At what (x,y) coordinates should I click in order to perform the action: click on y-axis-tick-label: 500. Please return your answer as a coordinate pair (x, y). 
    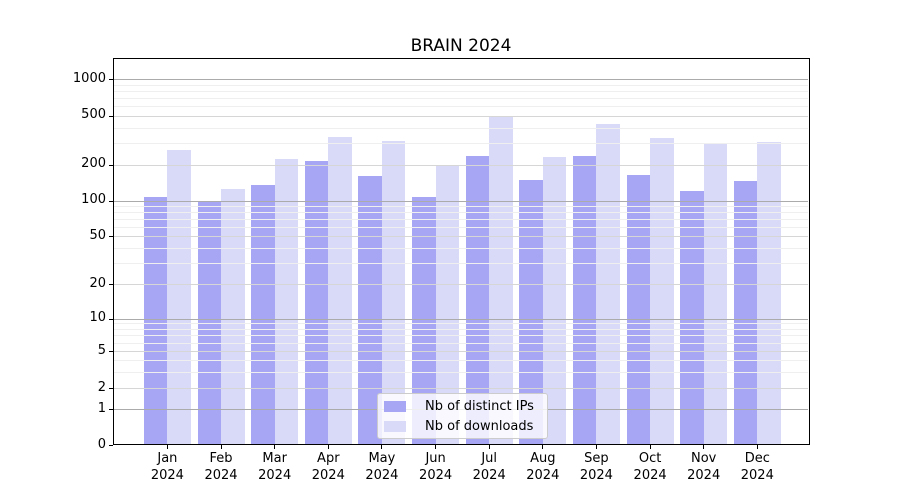
    Looking at the image, I should click on (93, 115).